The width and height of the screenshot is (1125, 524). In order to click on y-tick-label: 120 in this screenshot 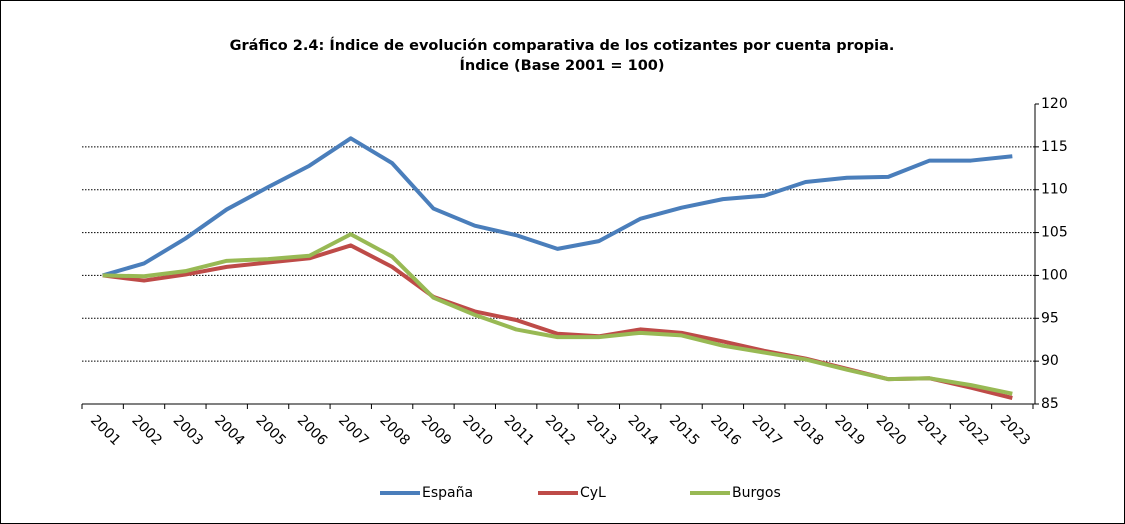, I will do `click(1054, 104)`.